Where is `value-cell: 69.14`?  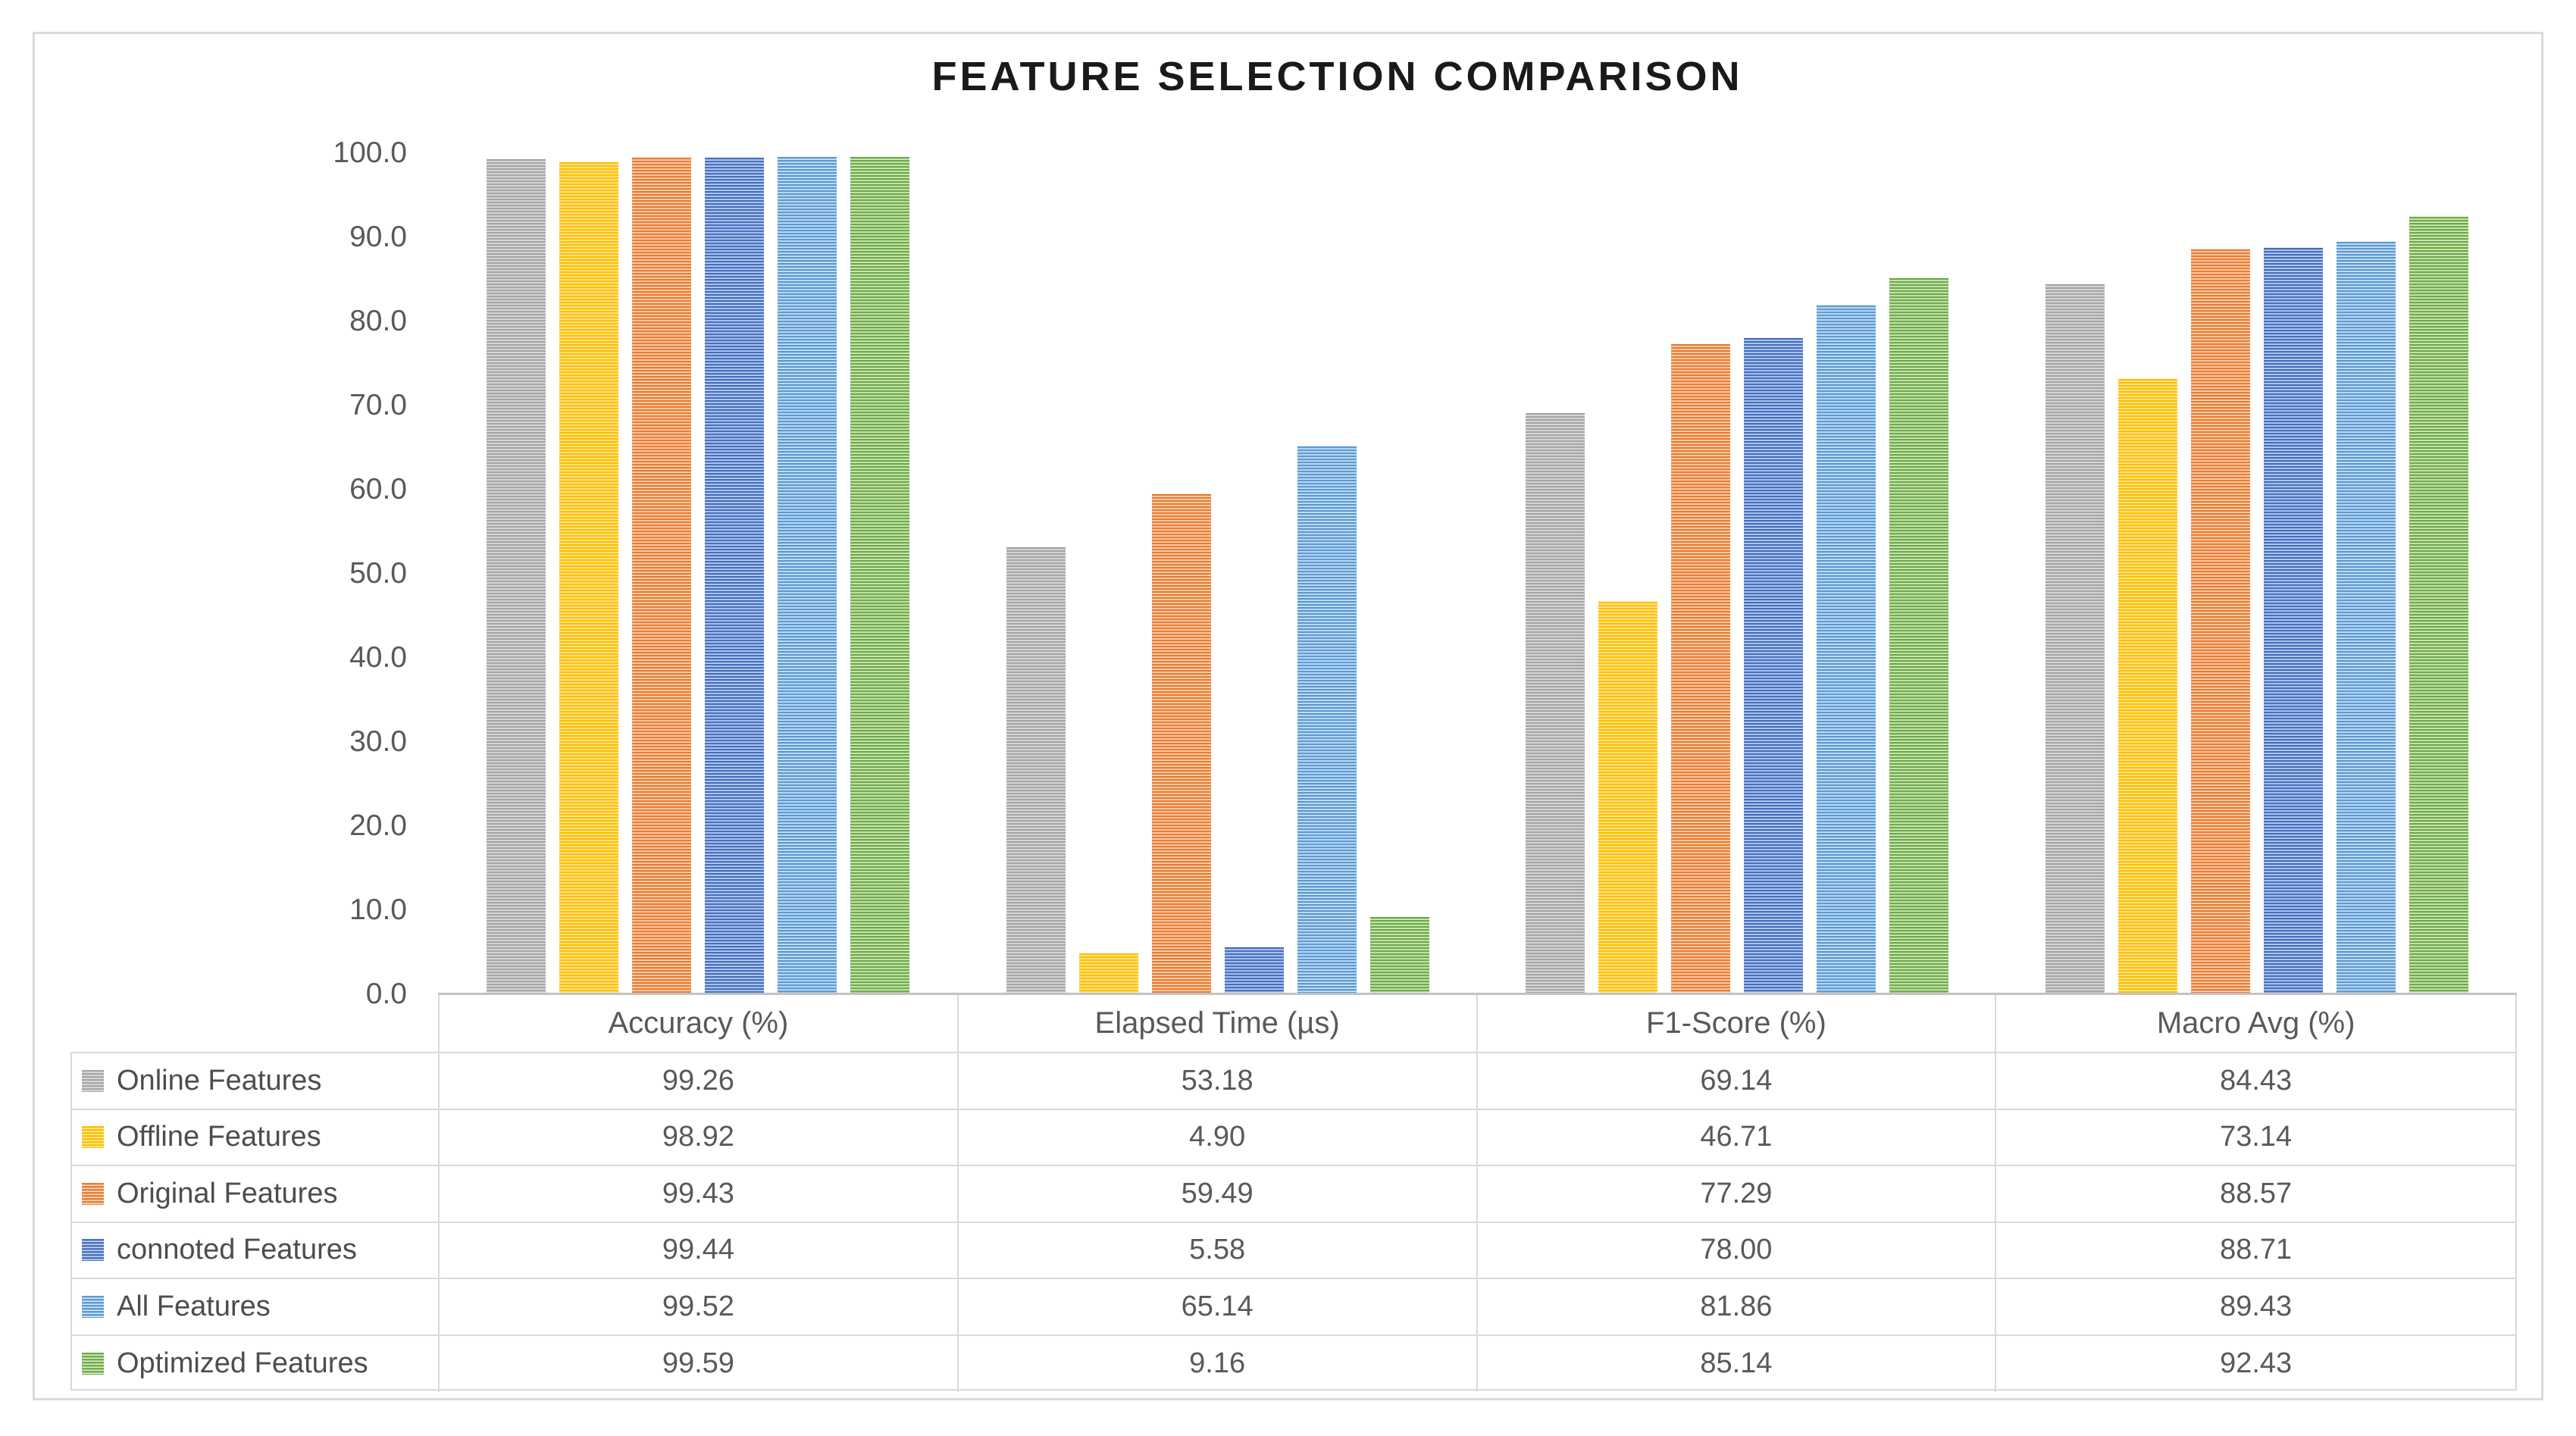
value-cell: 69.14 is located at coordinates (1737, 1081).